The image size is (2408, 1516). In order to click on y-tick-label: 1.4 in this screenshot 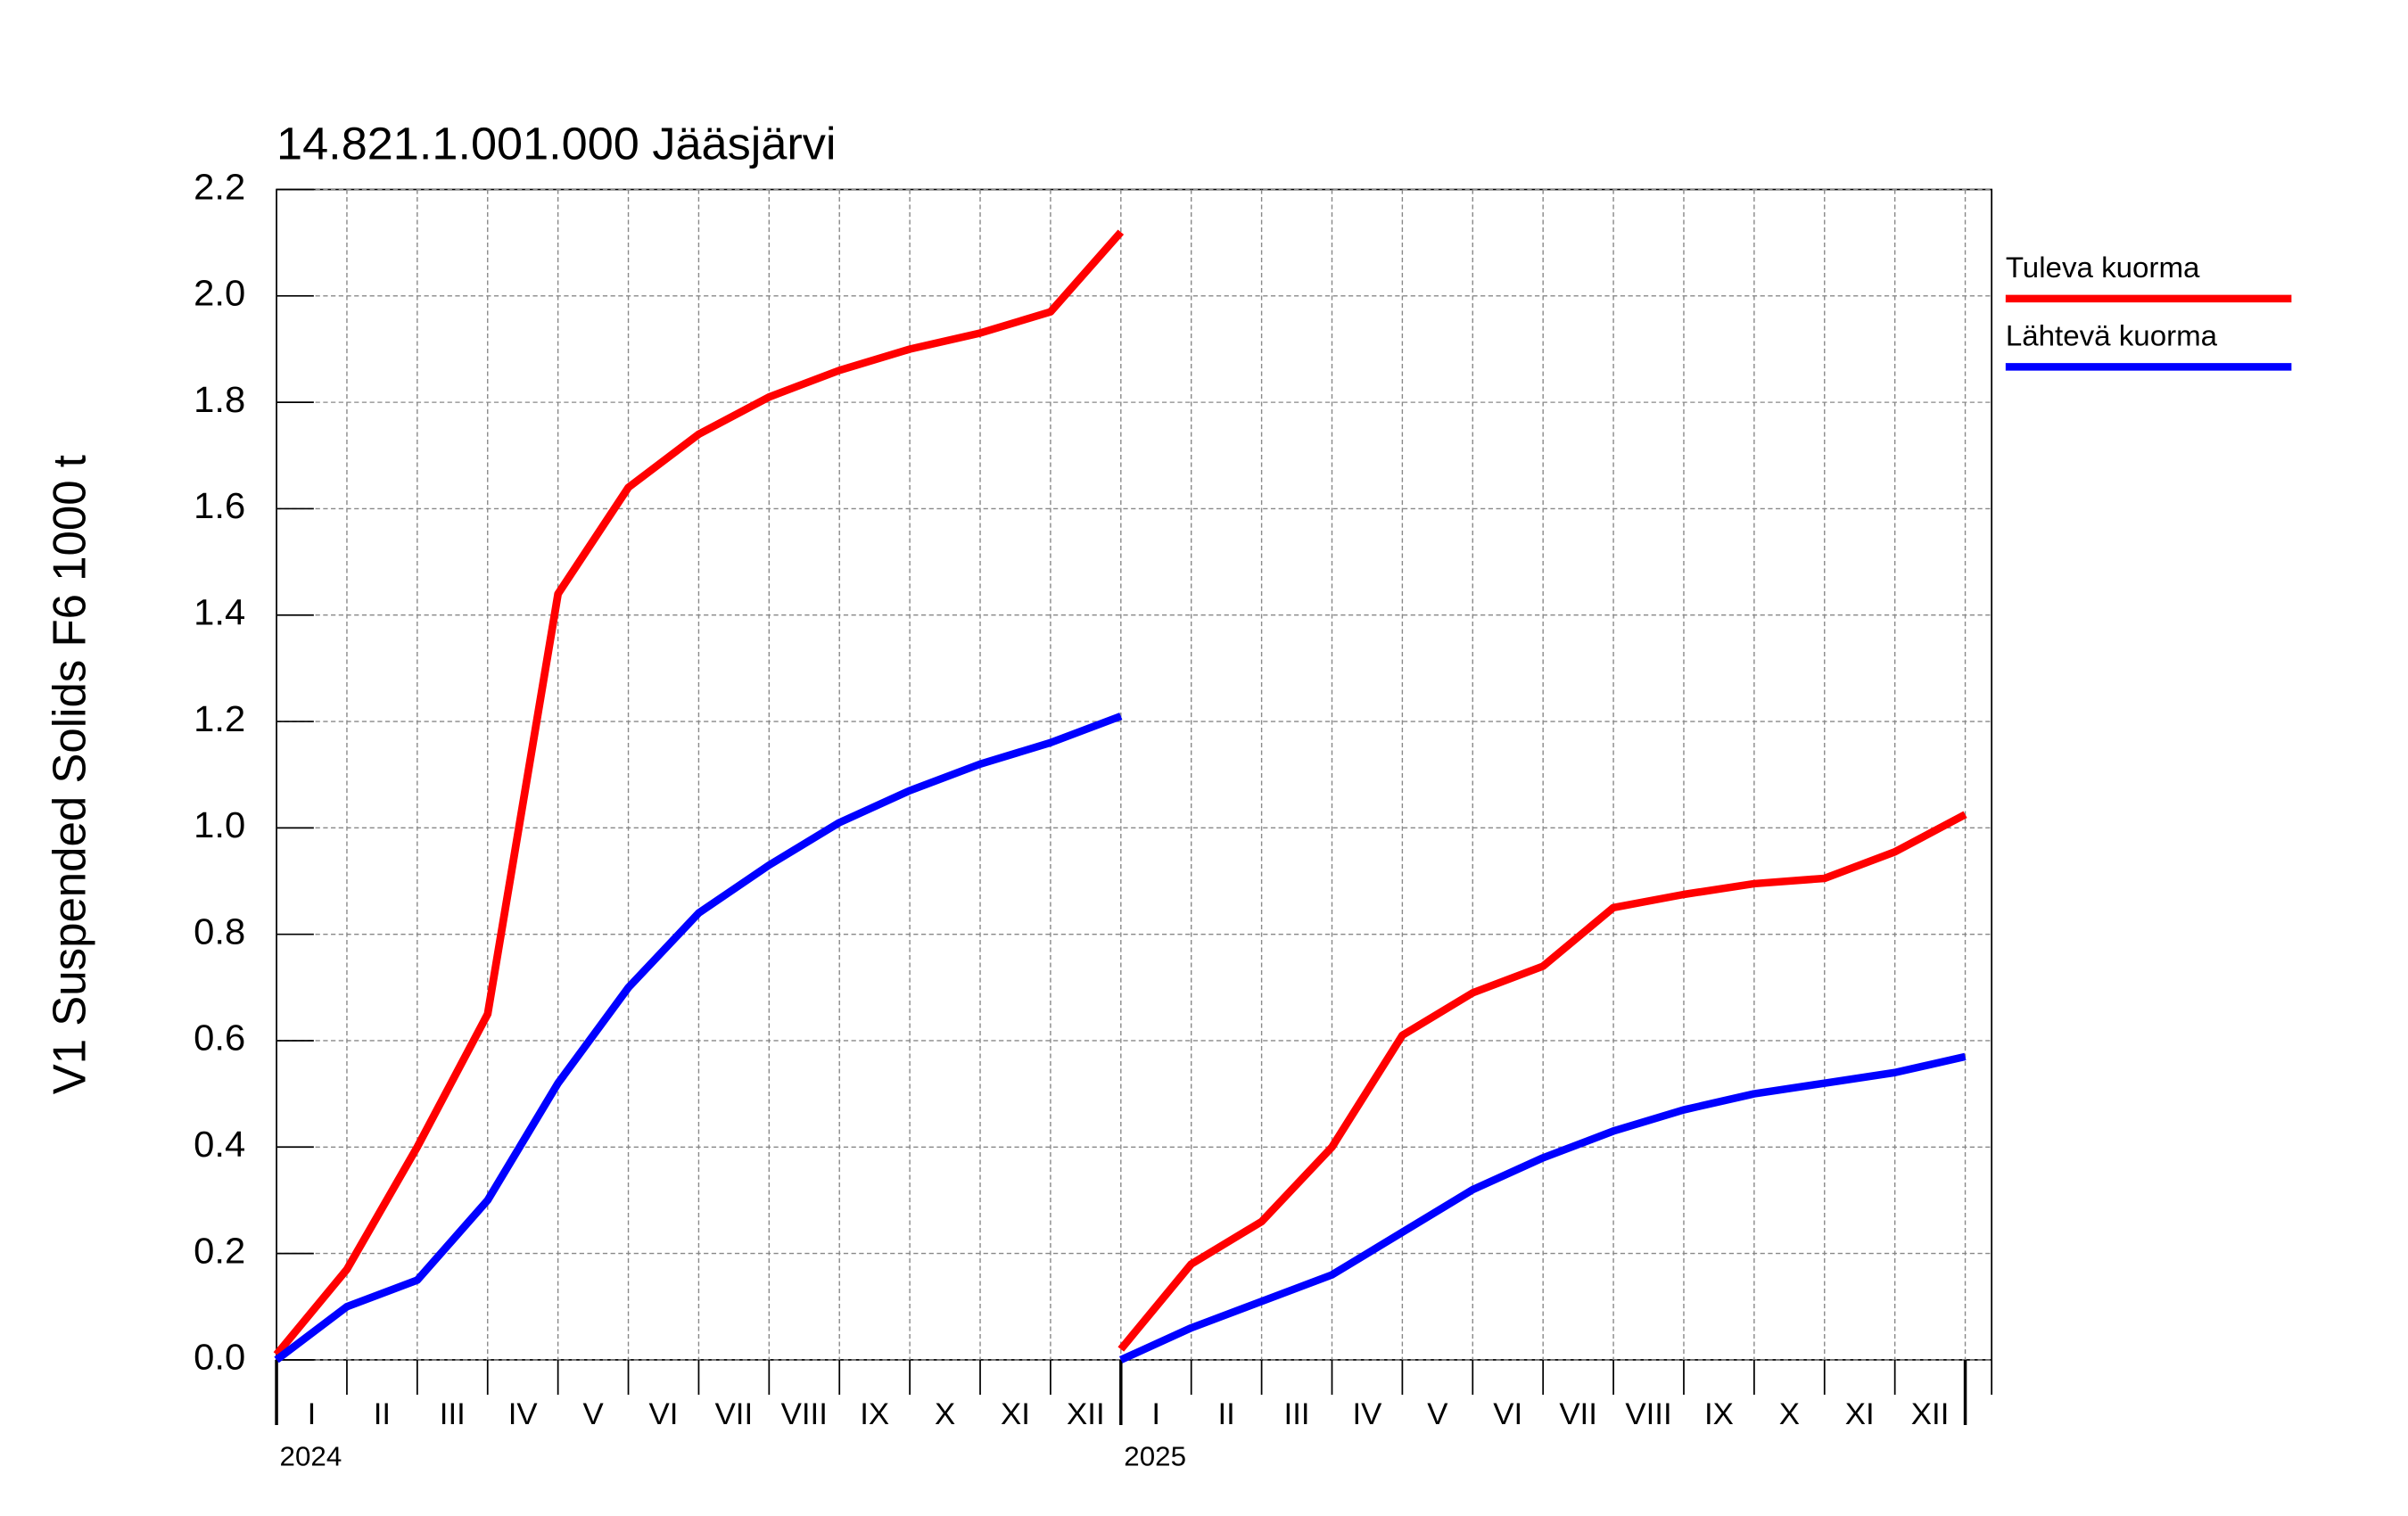, I will do `click(219, 612)`.